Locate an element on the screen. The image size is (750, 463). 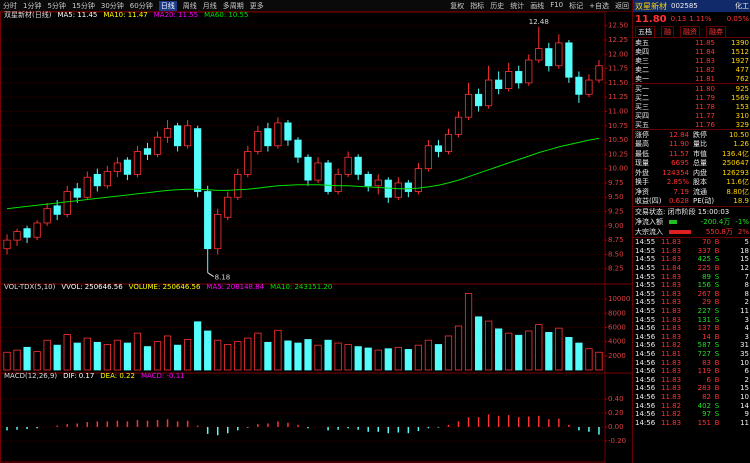
stat-label: 市值 is located at coordinates (700, 153).